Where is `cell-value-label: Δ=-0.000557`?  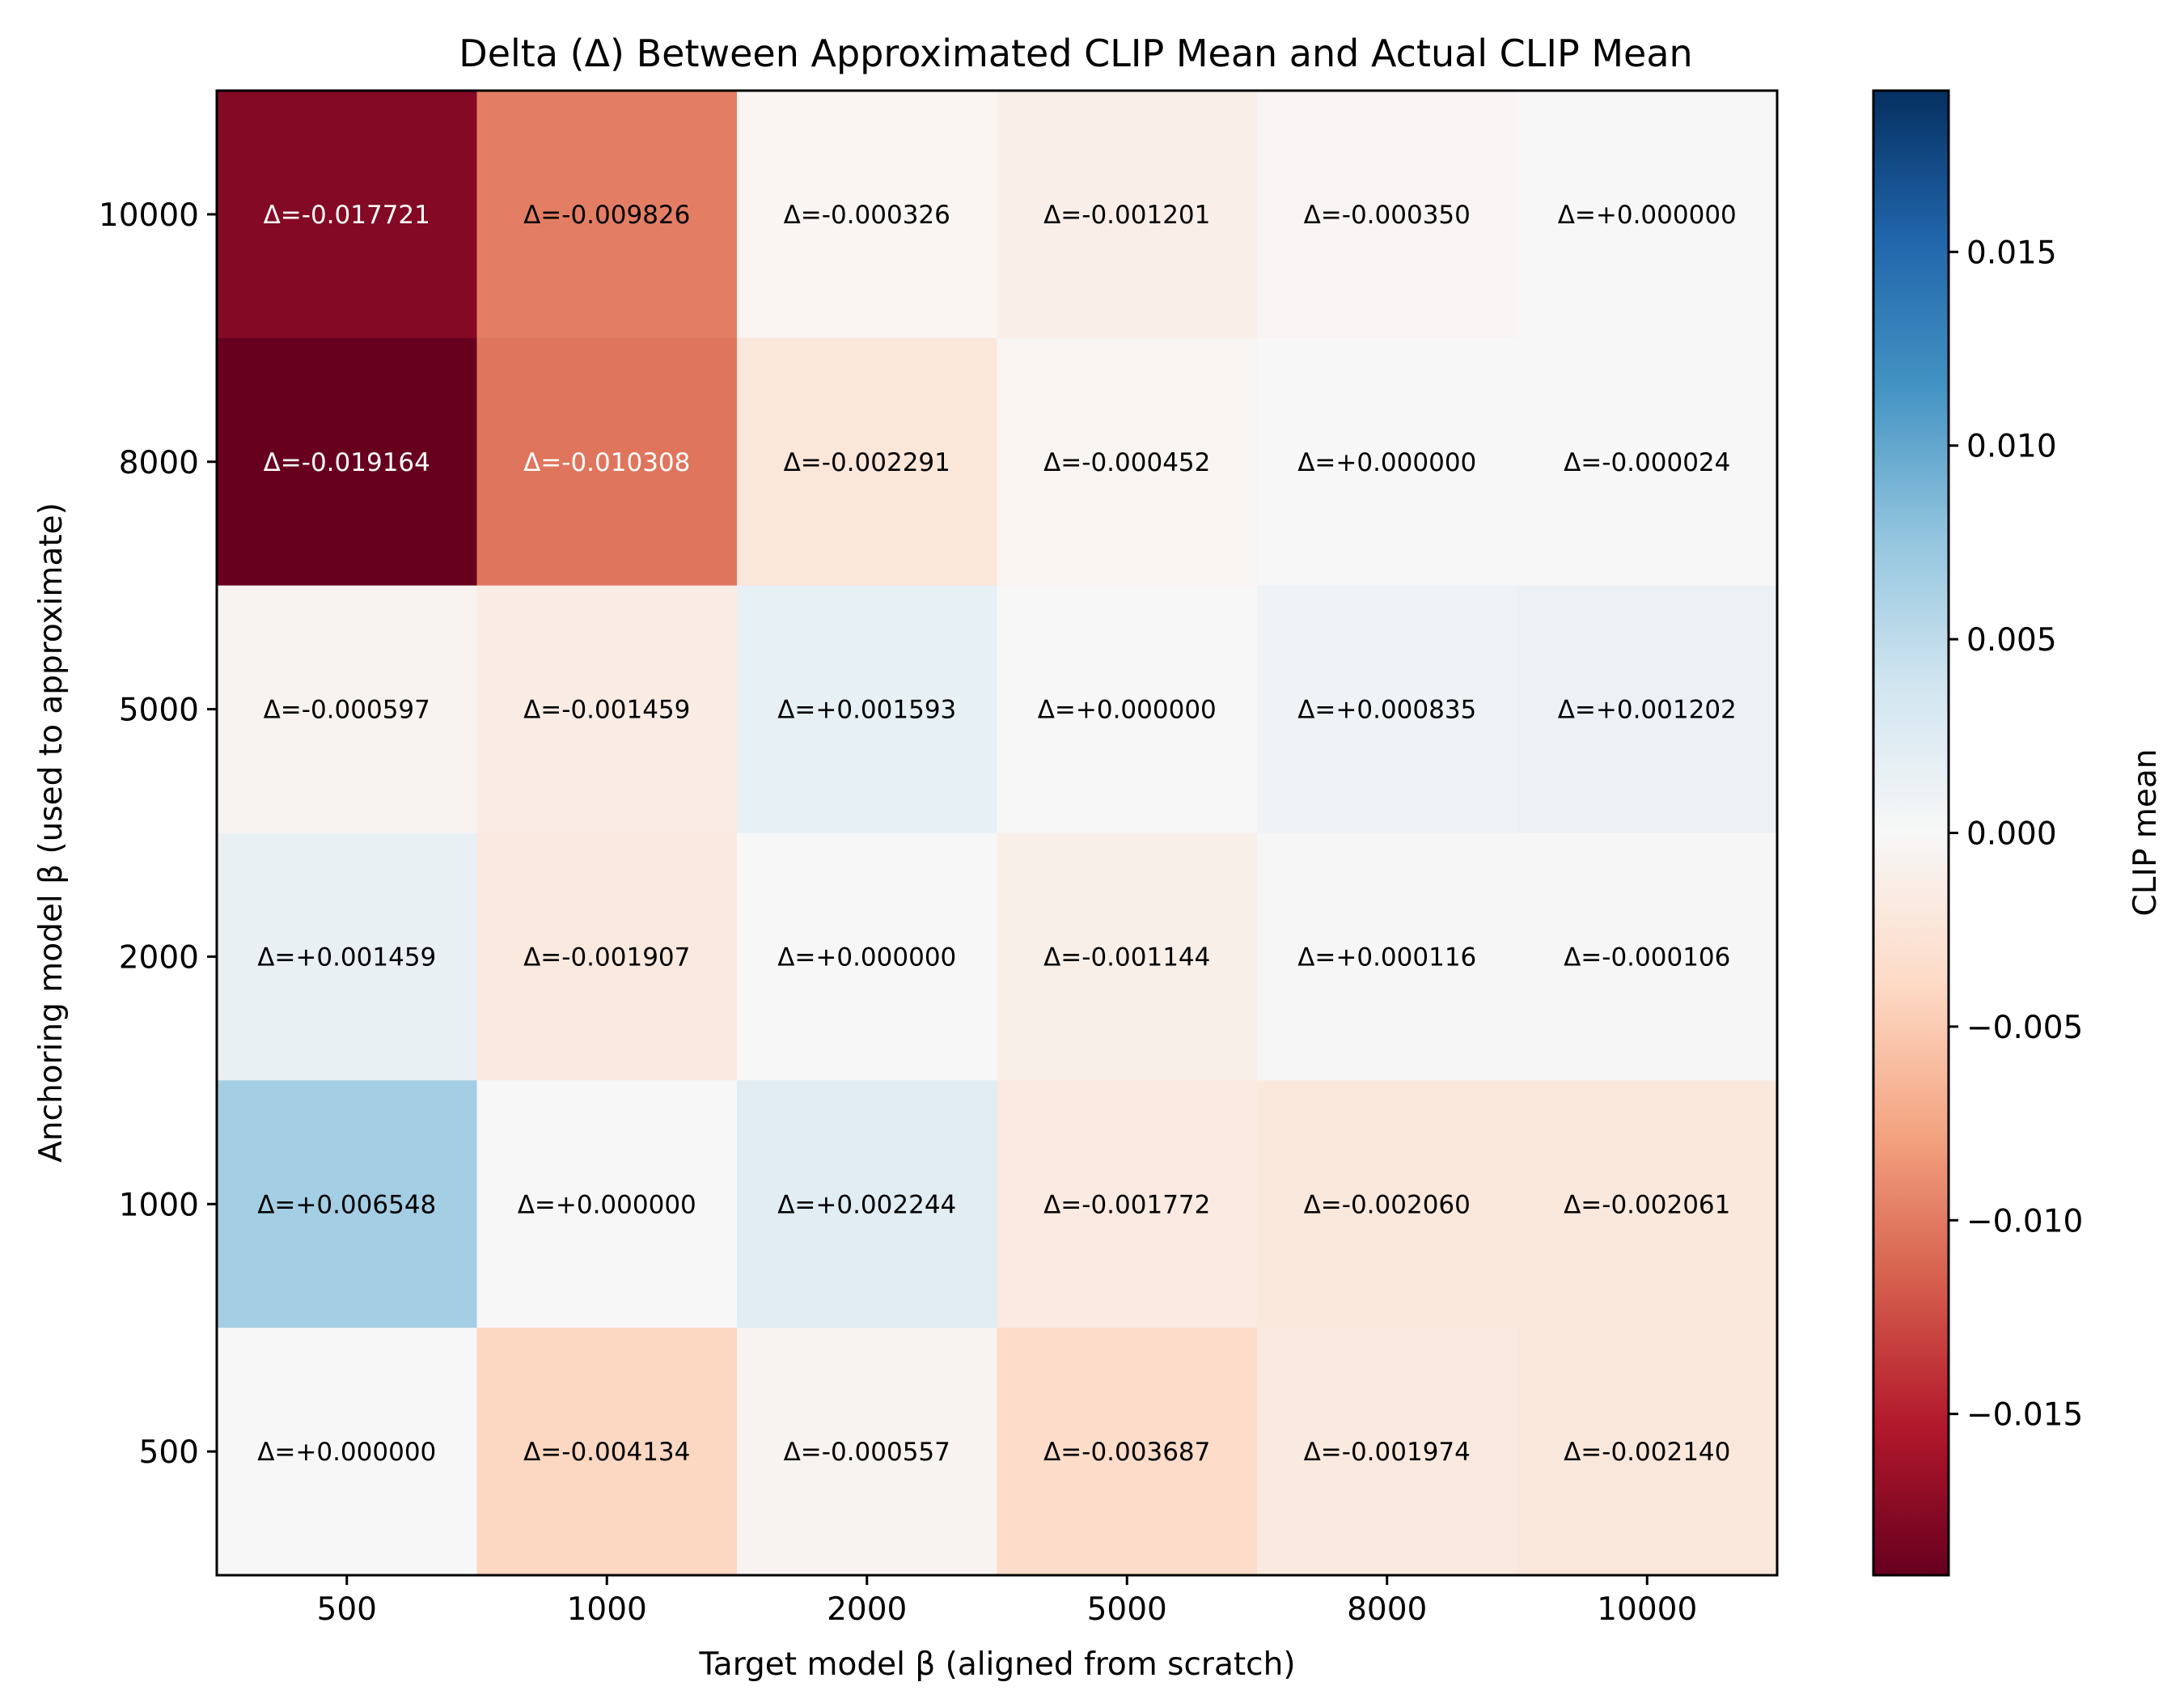
cell-value-label: Δ=-0.000557 is located at coordinates (867, 1452).